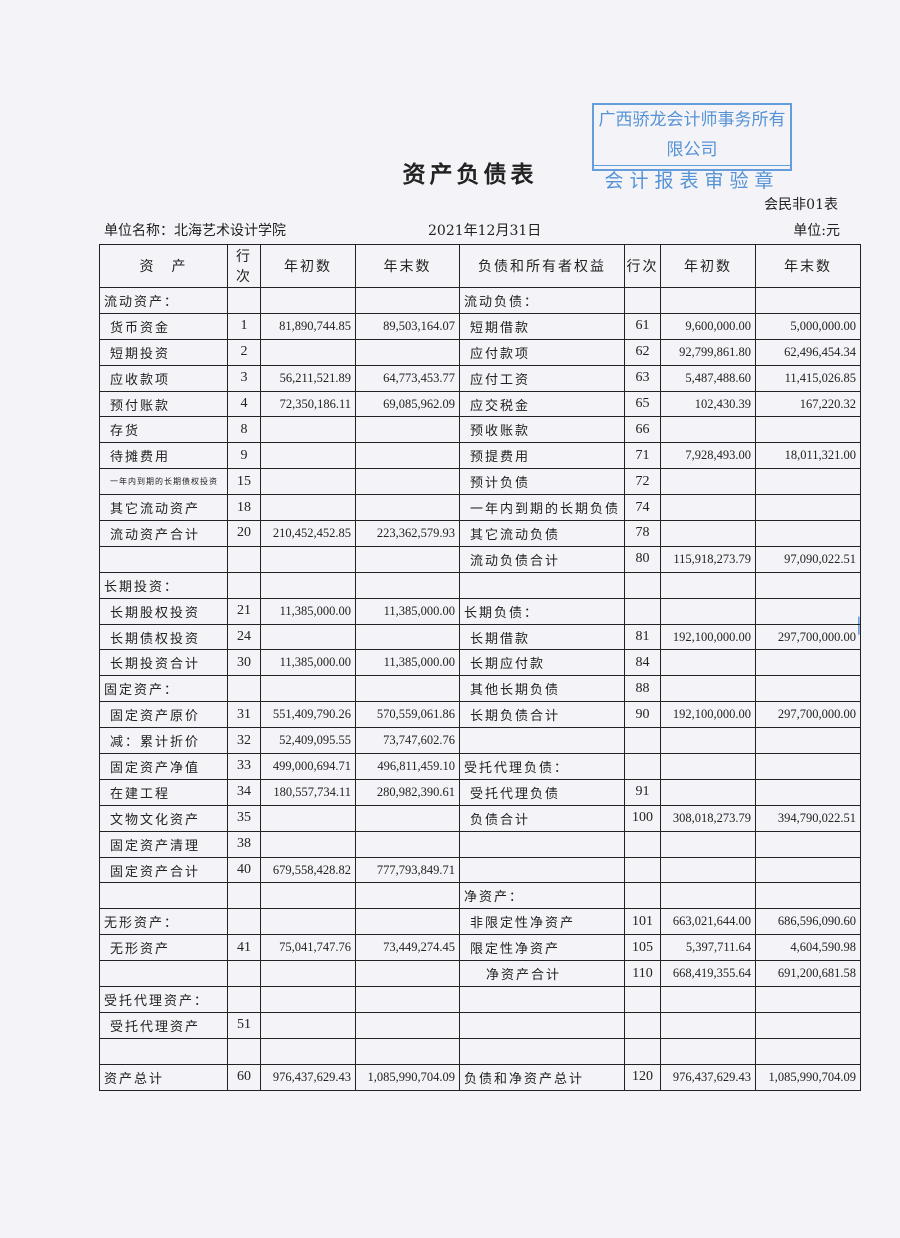 The height and width of the screenshot is (1238, 900). What do you see at coordinates (708, 404) in the screenshot?
I see `right-beginning-balance: 102,430.39` at bounding box center [708, 404].